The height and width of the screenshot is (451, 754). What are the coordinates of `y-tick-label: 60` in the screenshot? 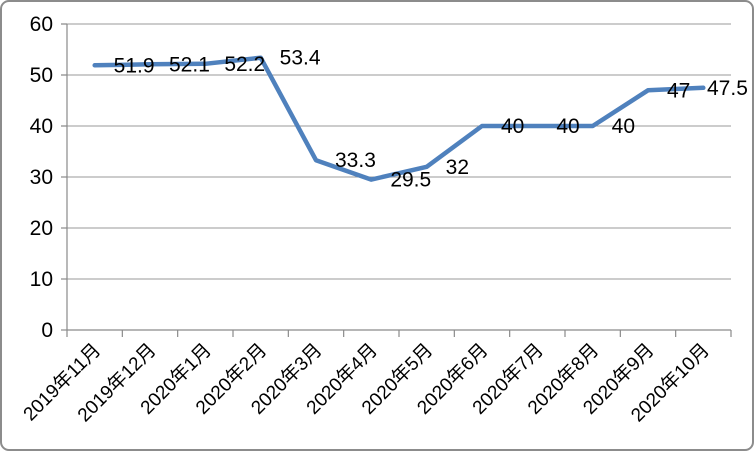 It's located at (41, 24).